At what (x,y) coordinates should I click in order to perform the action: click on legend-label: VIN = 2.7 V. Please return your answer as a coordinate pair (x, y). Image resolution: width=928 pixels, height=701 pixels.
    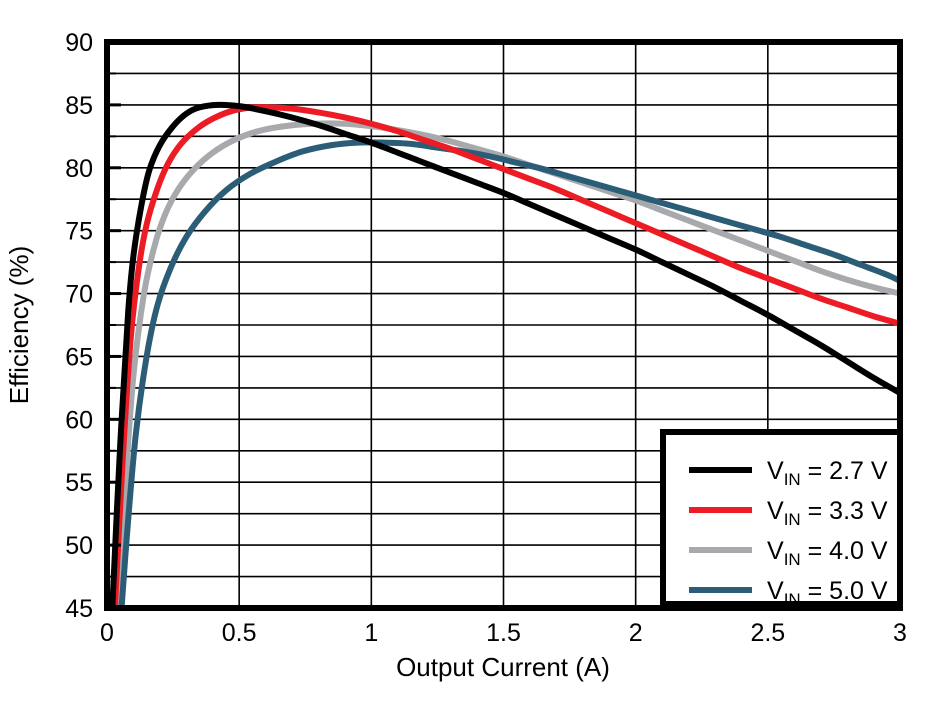
    Looking at the image, I should click on (827, 473).